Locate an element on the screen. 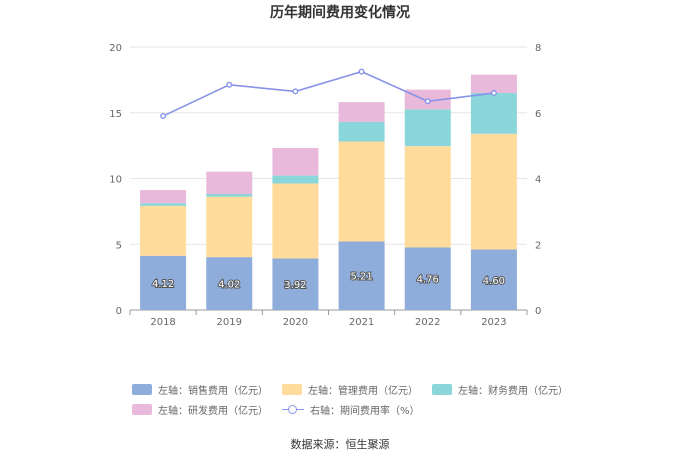 Image resolution: width=680 pixels, height=460 pixels. y-right-tick-label: 4 is located at coordinates (538, 180).